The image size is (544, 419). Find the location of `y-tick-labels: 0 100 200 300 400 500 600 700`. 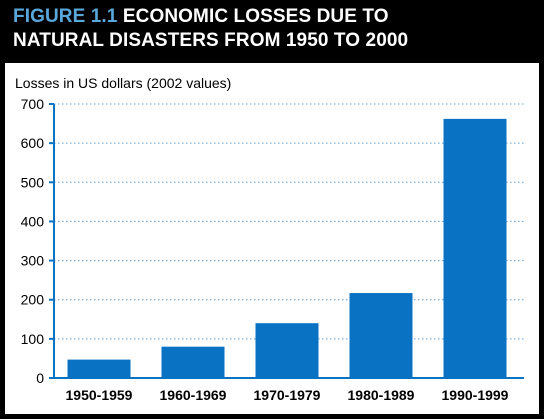

y-tick-labels: 0 100 200 300 400 500 600 700 is located at coordinates (37, 241).